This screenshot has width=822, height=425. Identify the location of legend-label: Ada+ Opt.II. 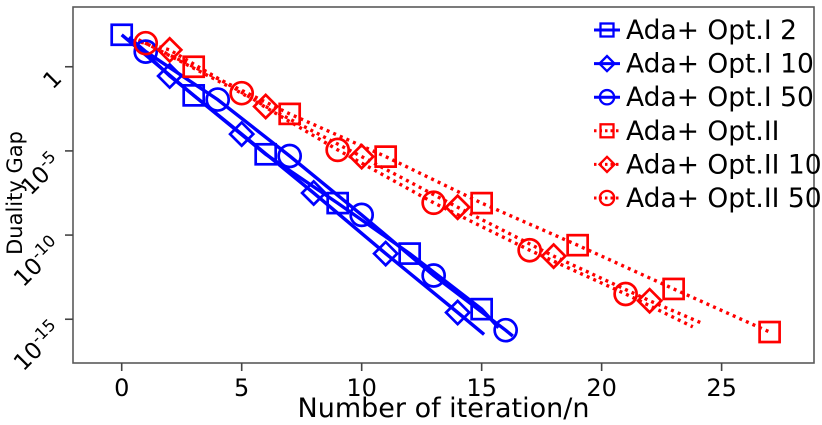
(702, 131).